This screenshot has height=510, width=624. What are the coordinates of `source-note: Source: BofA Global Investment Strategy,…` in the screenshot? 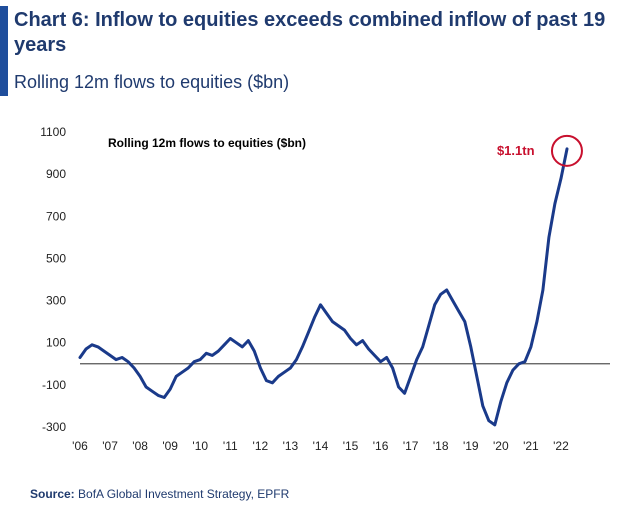 It's located at (159, 494).